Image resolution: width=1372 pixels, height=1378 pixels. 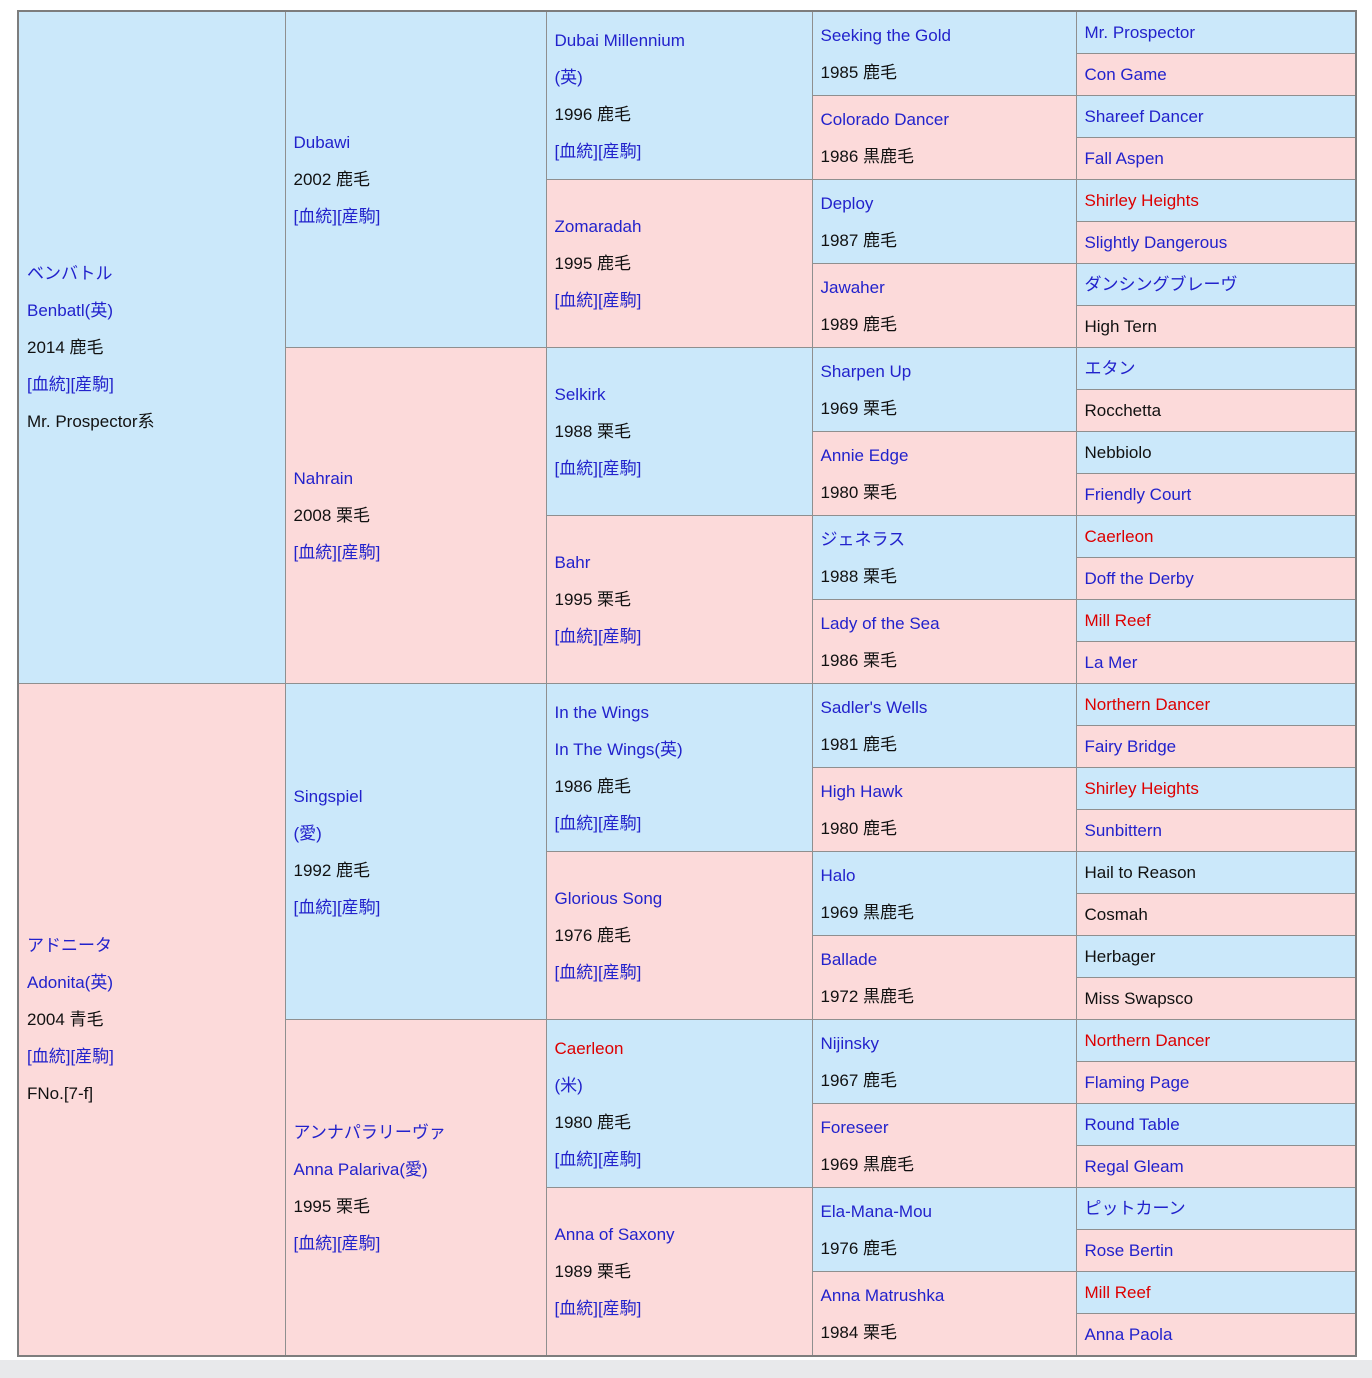 I want to click on horse-link: In The Wings(英), so click(x=618, y=749).